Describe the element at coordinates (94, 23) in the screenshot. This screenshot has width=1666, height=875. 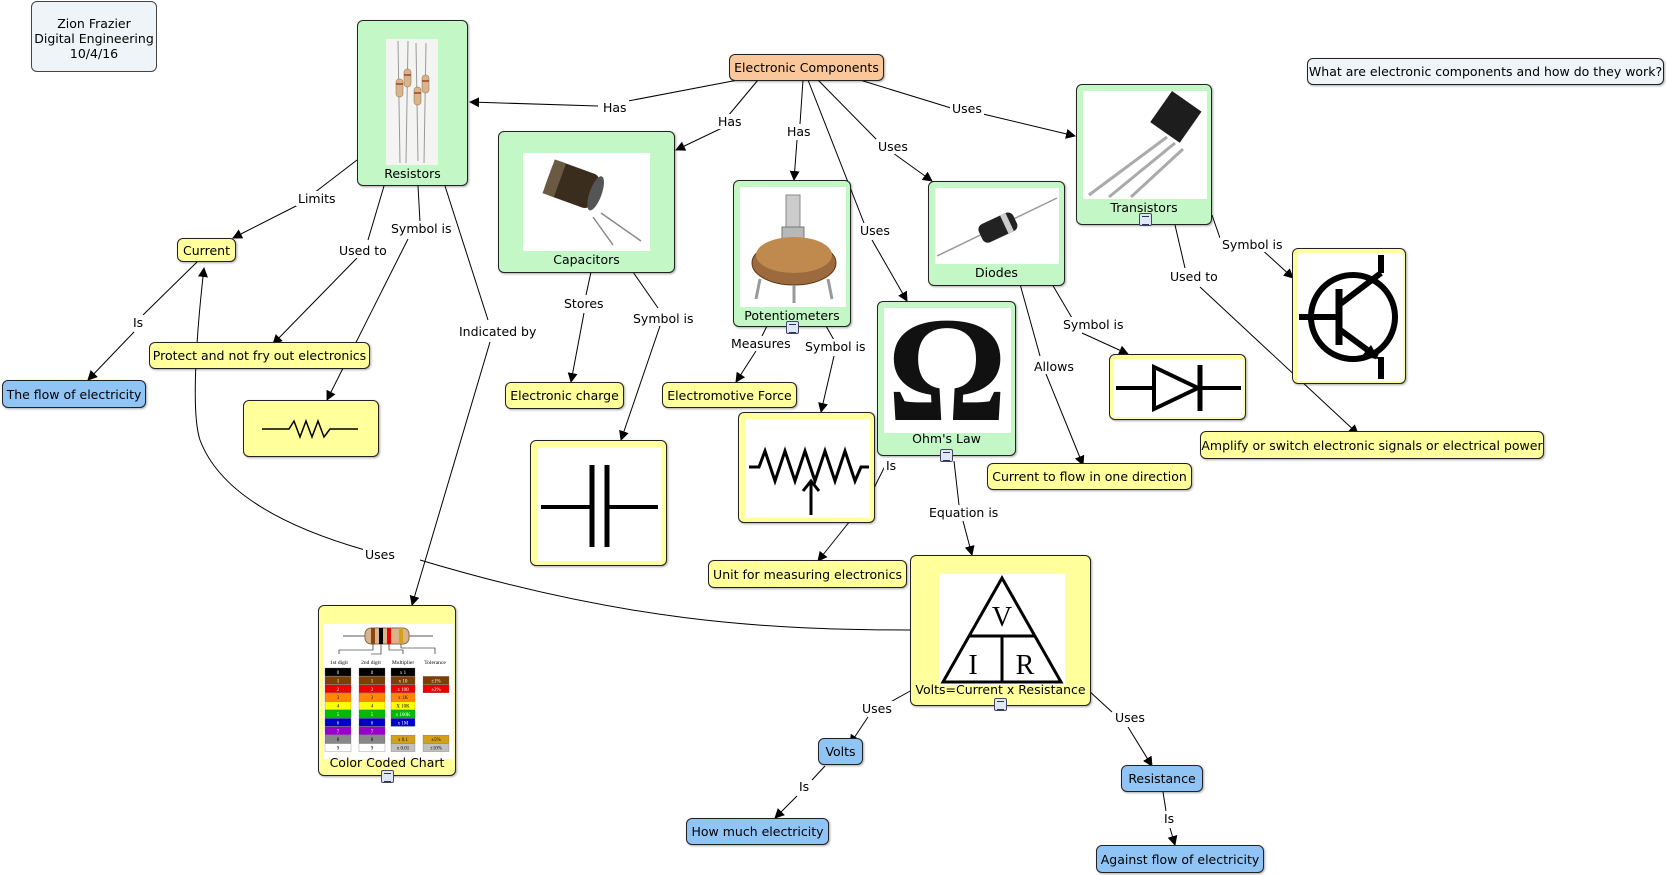
I see `author-name: Zion Frazier` at that location.